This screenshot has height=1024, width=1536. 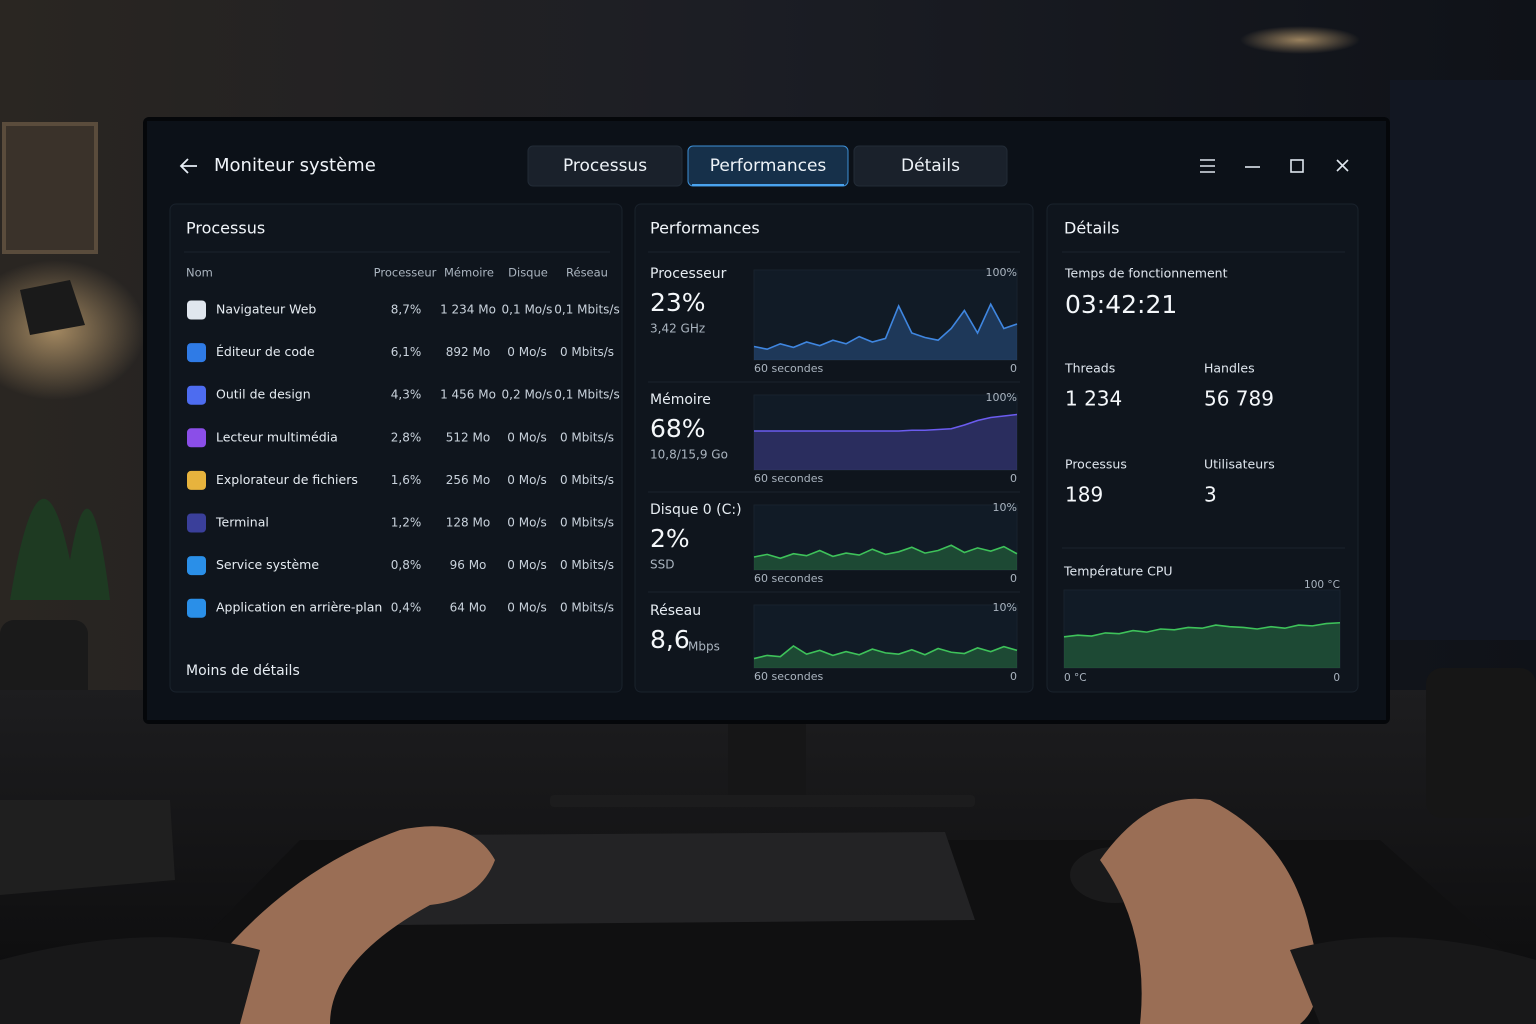 What do you see at coordinates (468, 480) in the screenshot?
I see `process-cell: 256 Mo` at bounding box center [468, 480].